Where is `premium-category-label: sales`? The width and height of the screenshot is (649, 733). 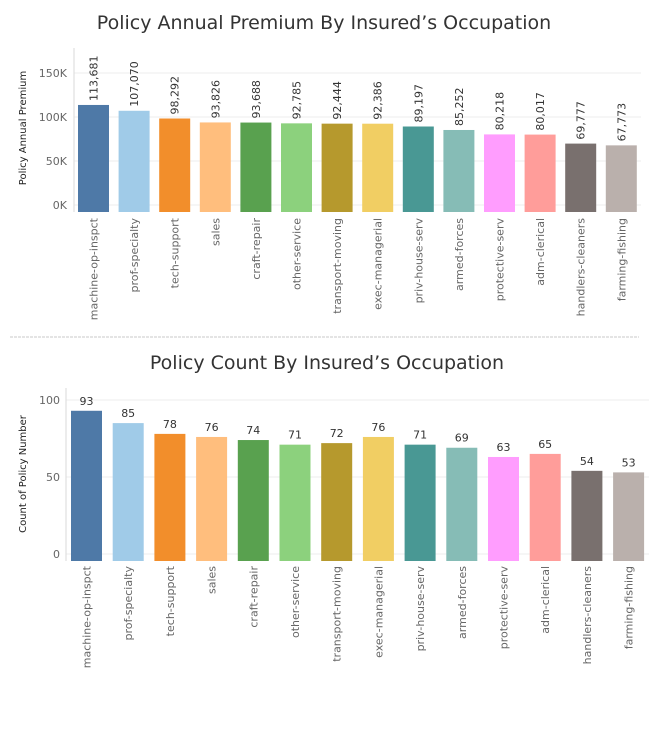
premium-category-label: sales is located at coordinates (215, 232).